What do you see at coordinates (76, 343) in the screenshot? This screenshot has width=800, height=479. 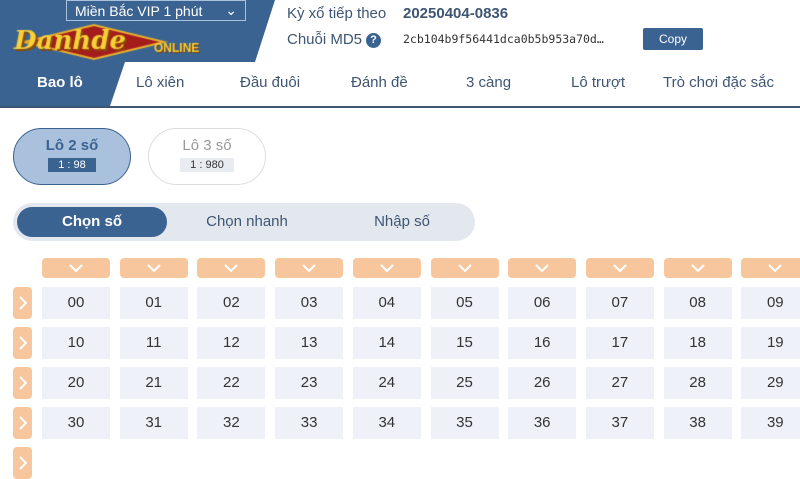 I see `number-cell: 10` at bounding box center [76, 343].